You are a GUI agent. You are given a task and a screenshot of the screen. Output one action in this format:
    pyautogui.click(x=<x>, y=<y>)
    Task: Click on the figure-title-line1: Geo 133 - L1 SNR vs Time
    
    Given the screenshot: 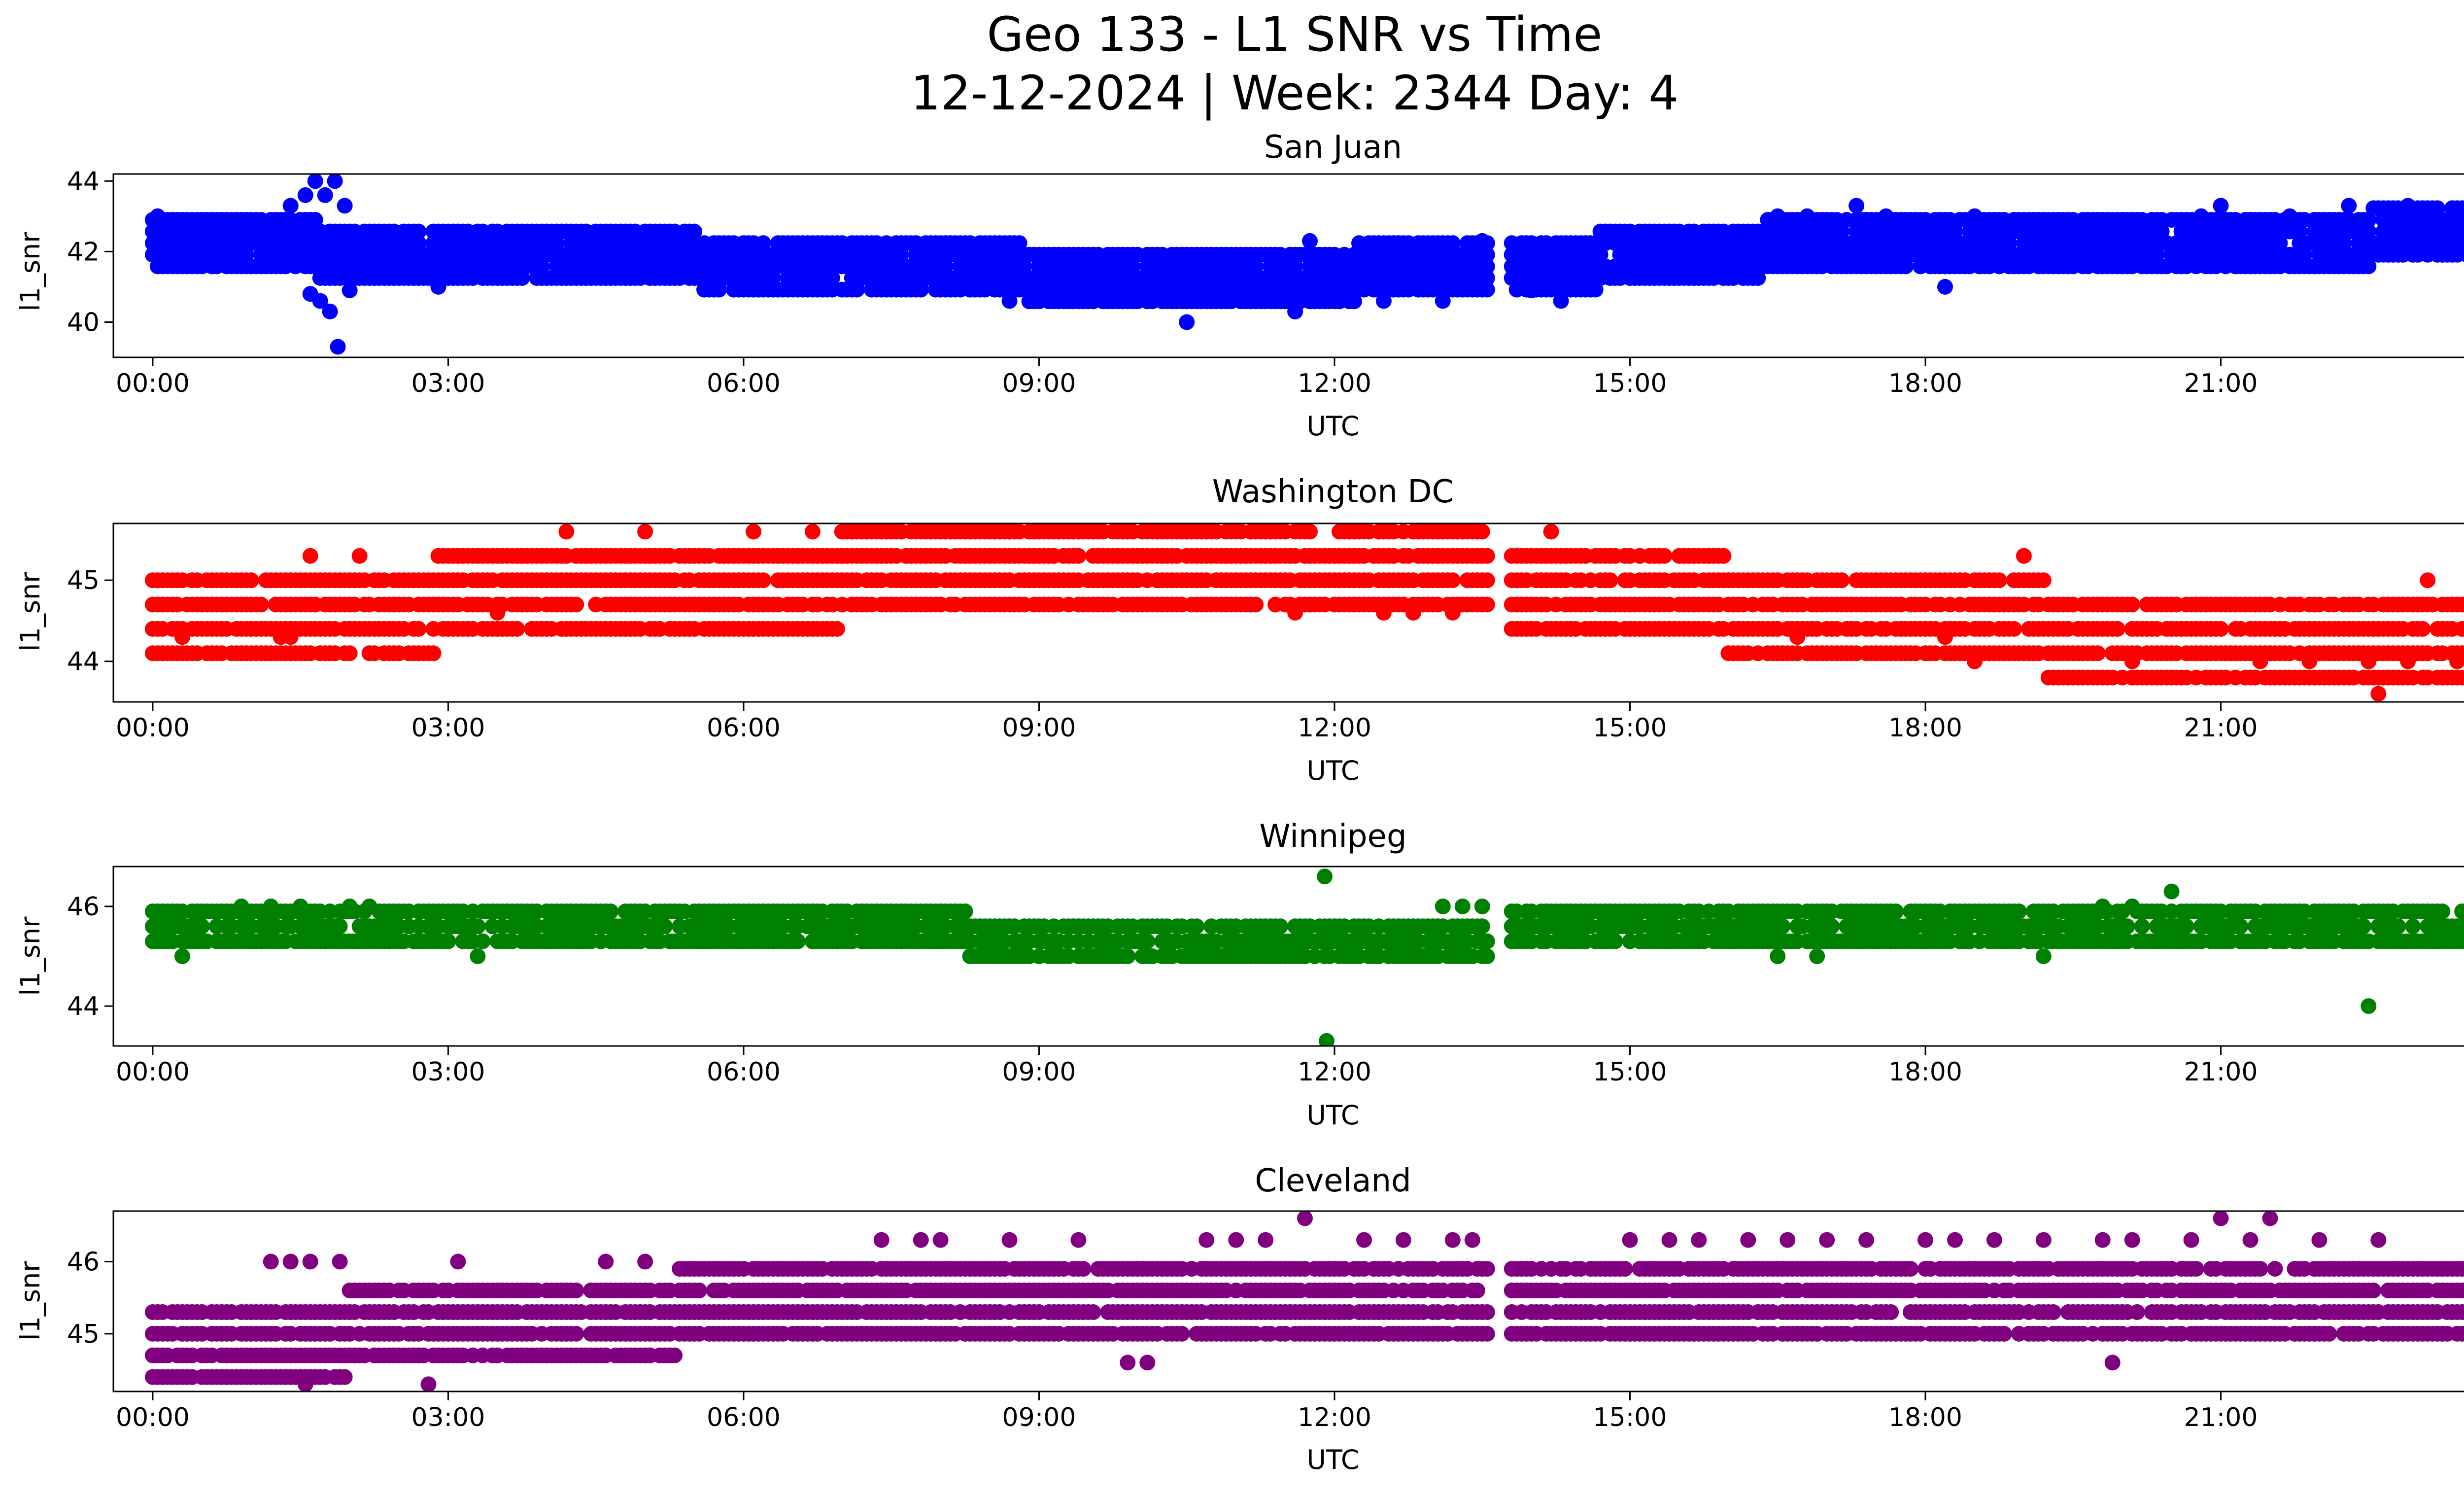 What is the action you would take?
    pyautogui.click(x=1295, y=34)
    